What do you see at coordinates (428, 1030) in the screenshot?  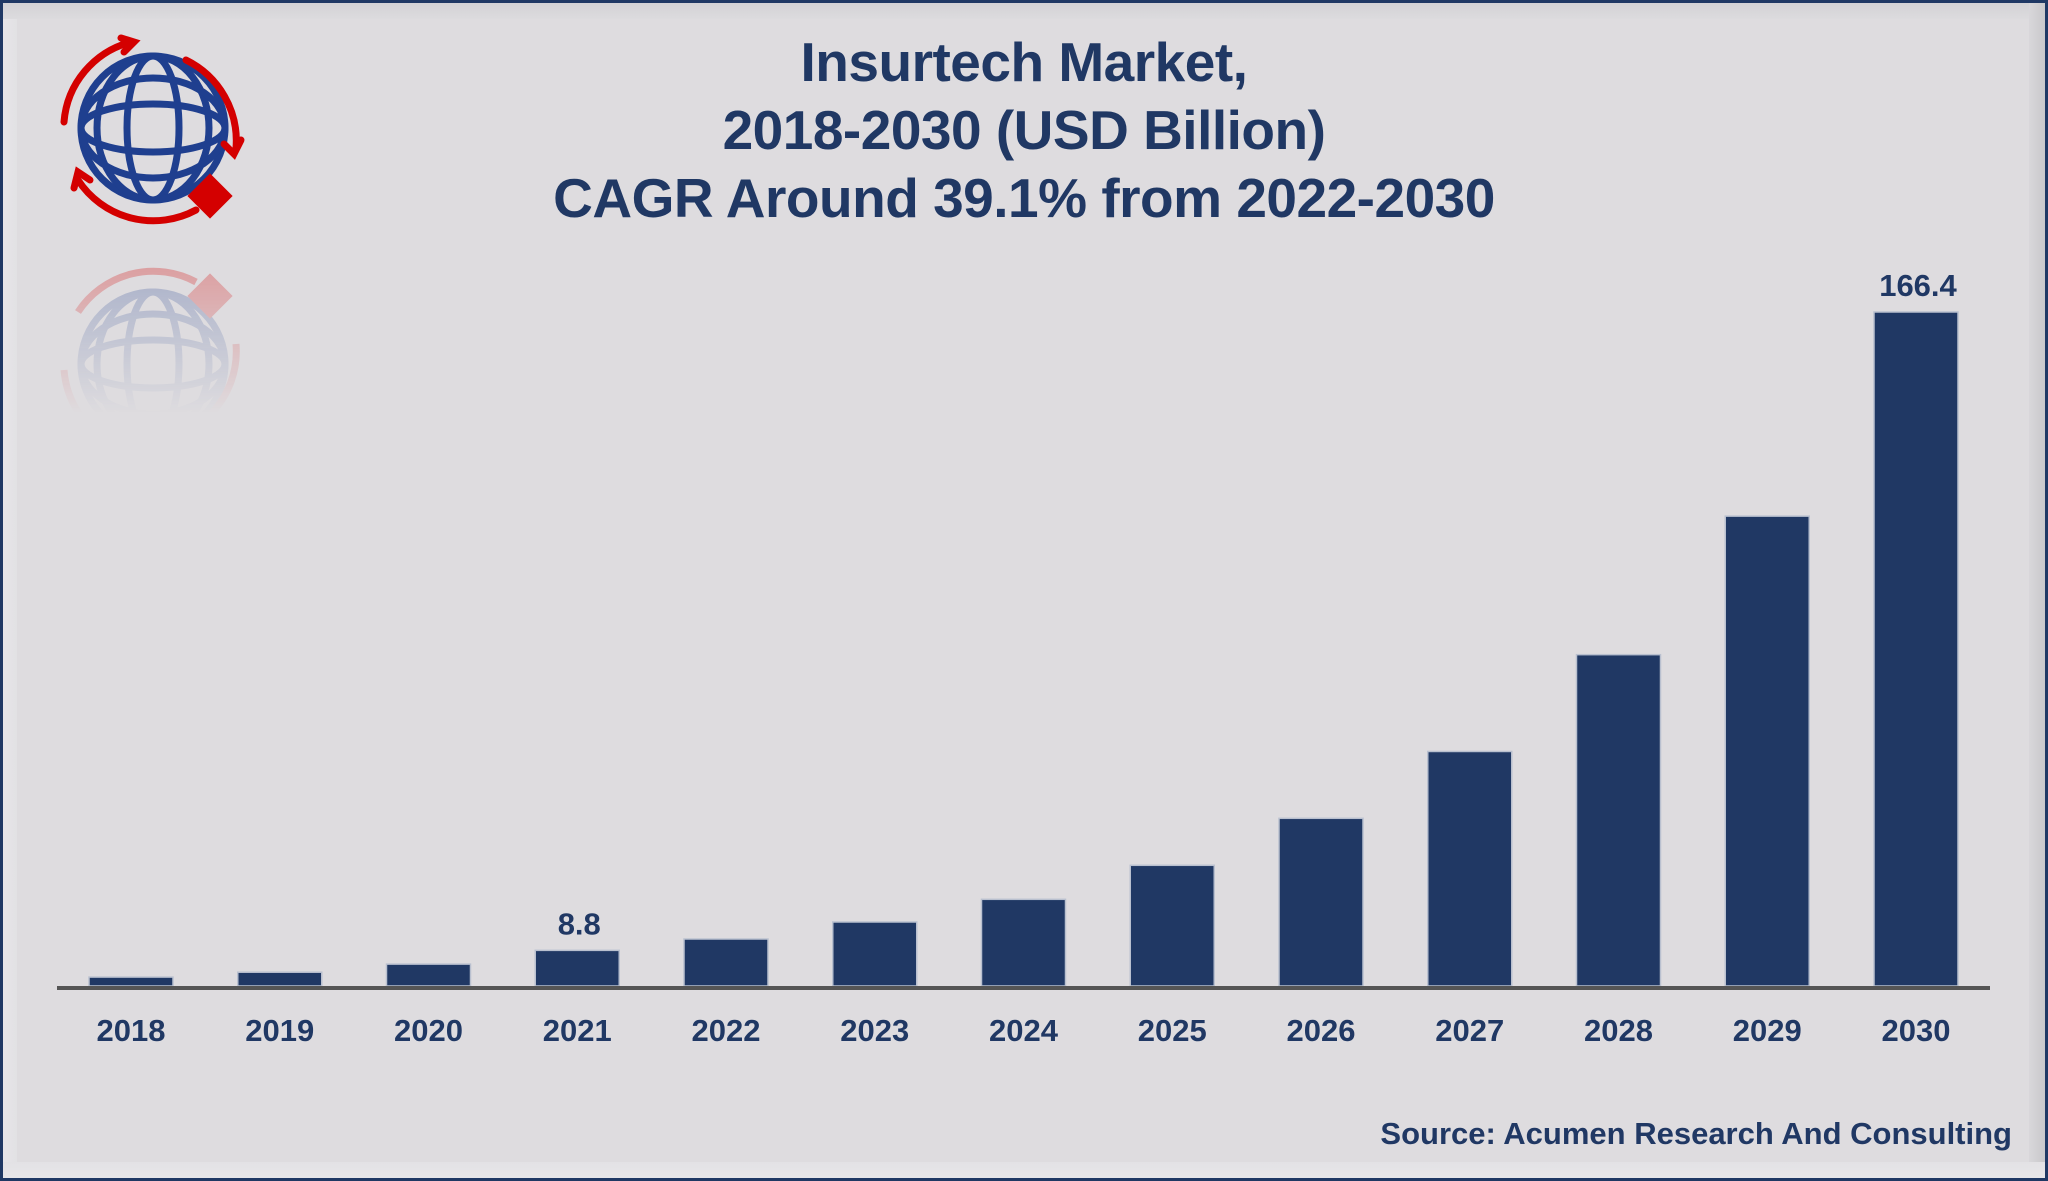 I see `x-tick-label-2020: 2020` at bounding box center [428, 1030].